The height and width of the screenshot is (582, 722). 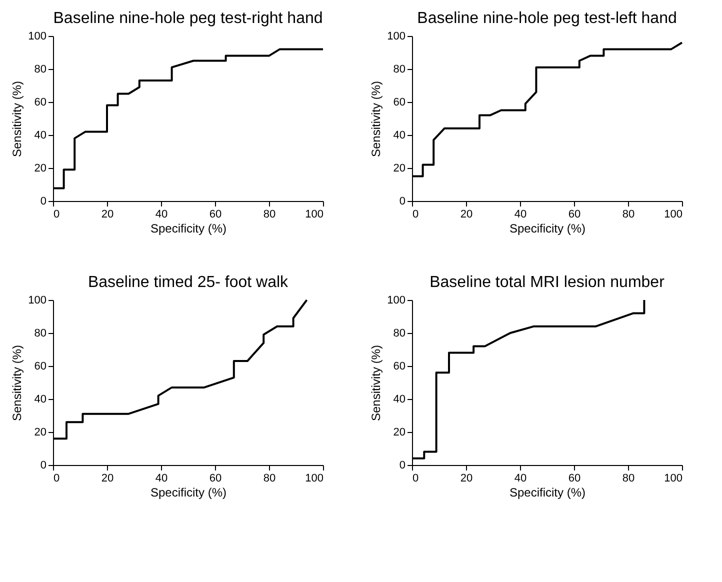 What do you see at coordinates (547, 18) in the screenshot?
I see `chart-title: Baseline nine-hole peg test-left hand` at bounding box center [547, 18].